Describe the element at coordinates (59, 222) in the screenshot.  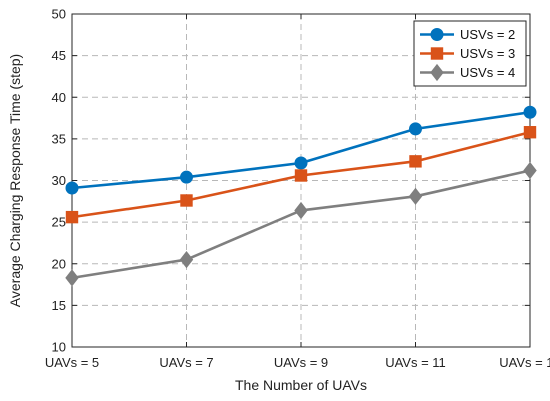
I see `y-tick-label: 25` at that location.